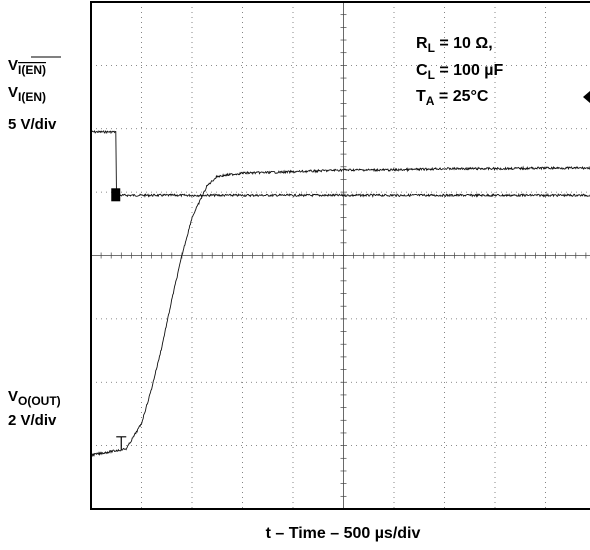 The height and width of the screenshot is (550, 590). Describe the element at coordinates (121, 442) in the screenshot. I see `ch2-ground-marker-icon` at that location.